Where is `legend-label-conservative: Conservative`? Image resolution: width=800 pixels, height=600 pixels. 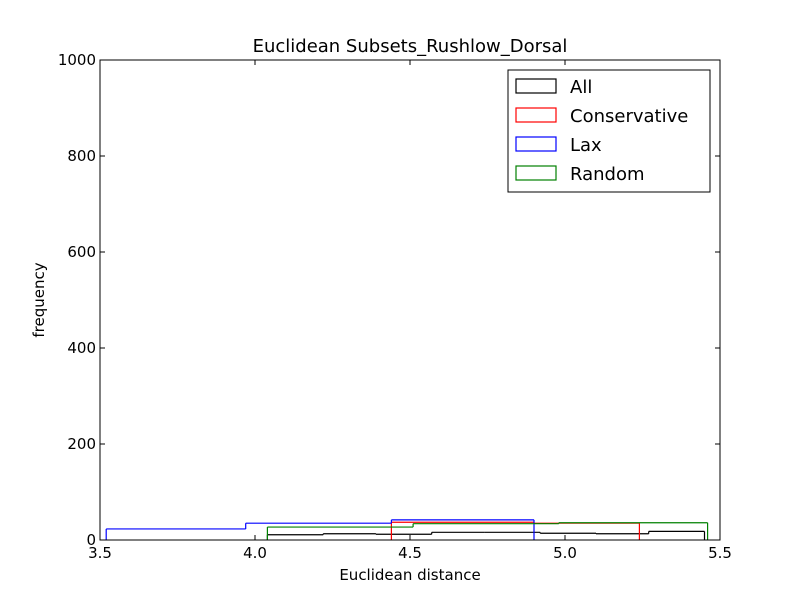 legend-label-conservative: Conservative is located at coordinates (629, 116).